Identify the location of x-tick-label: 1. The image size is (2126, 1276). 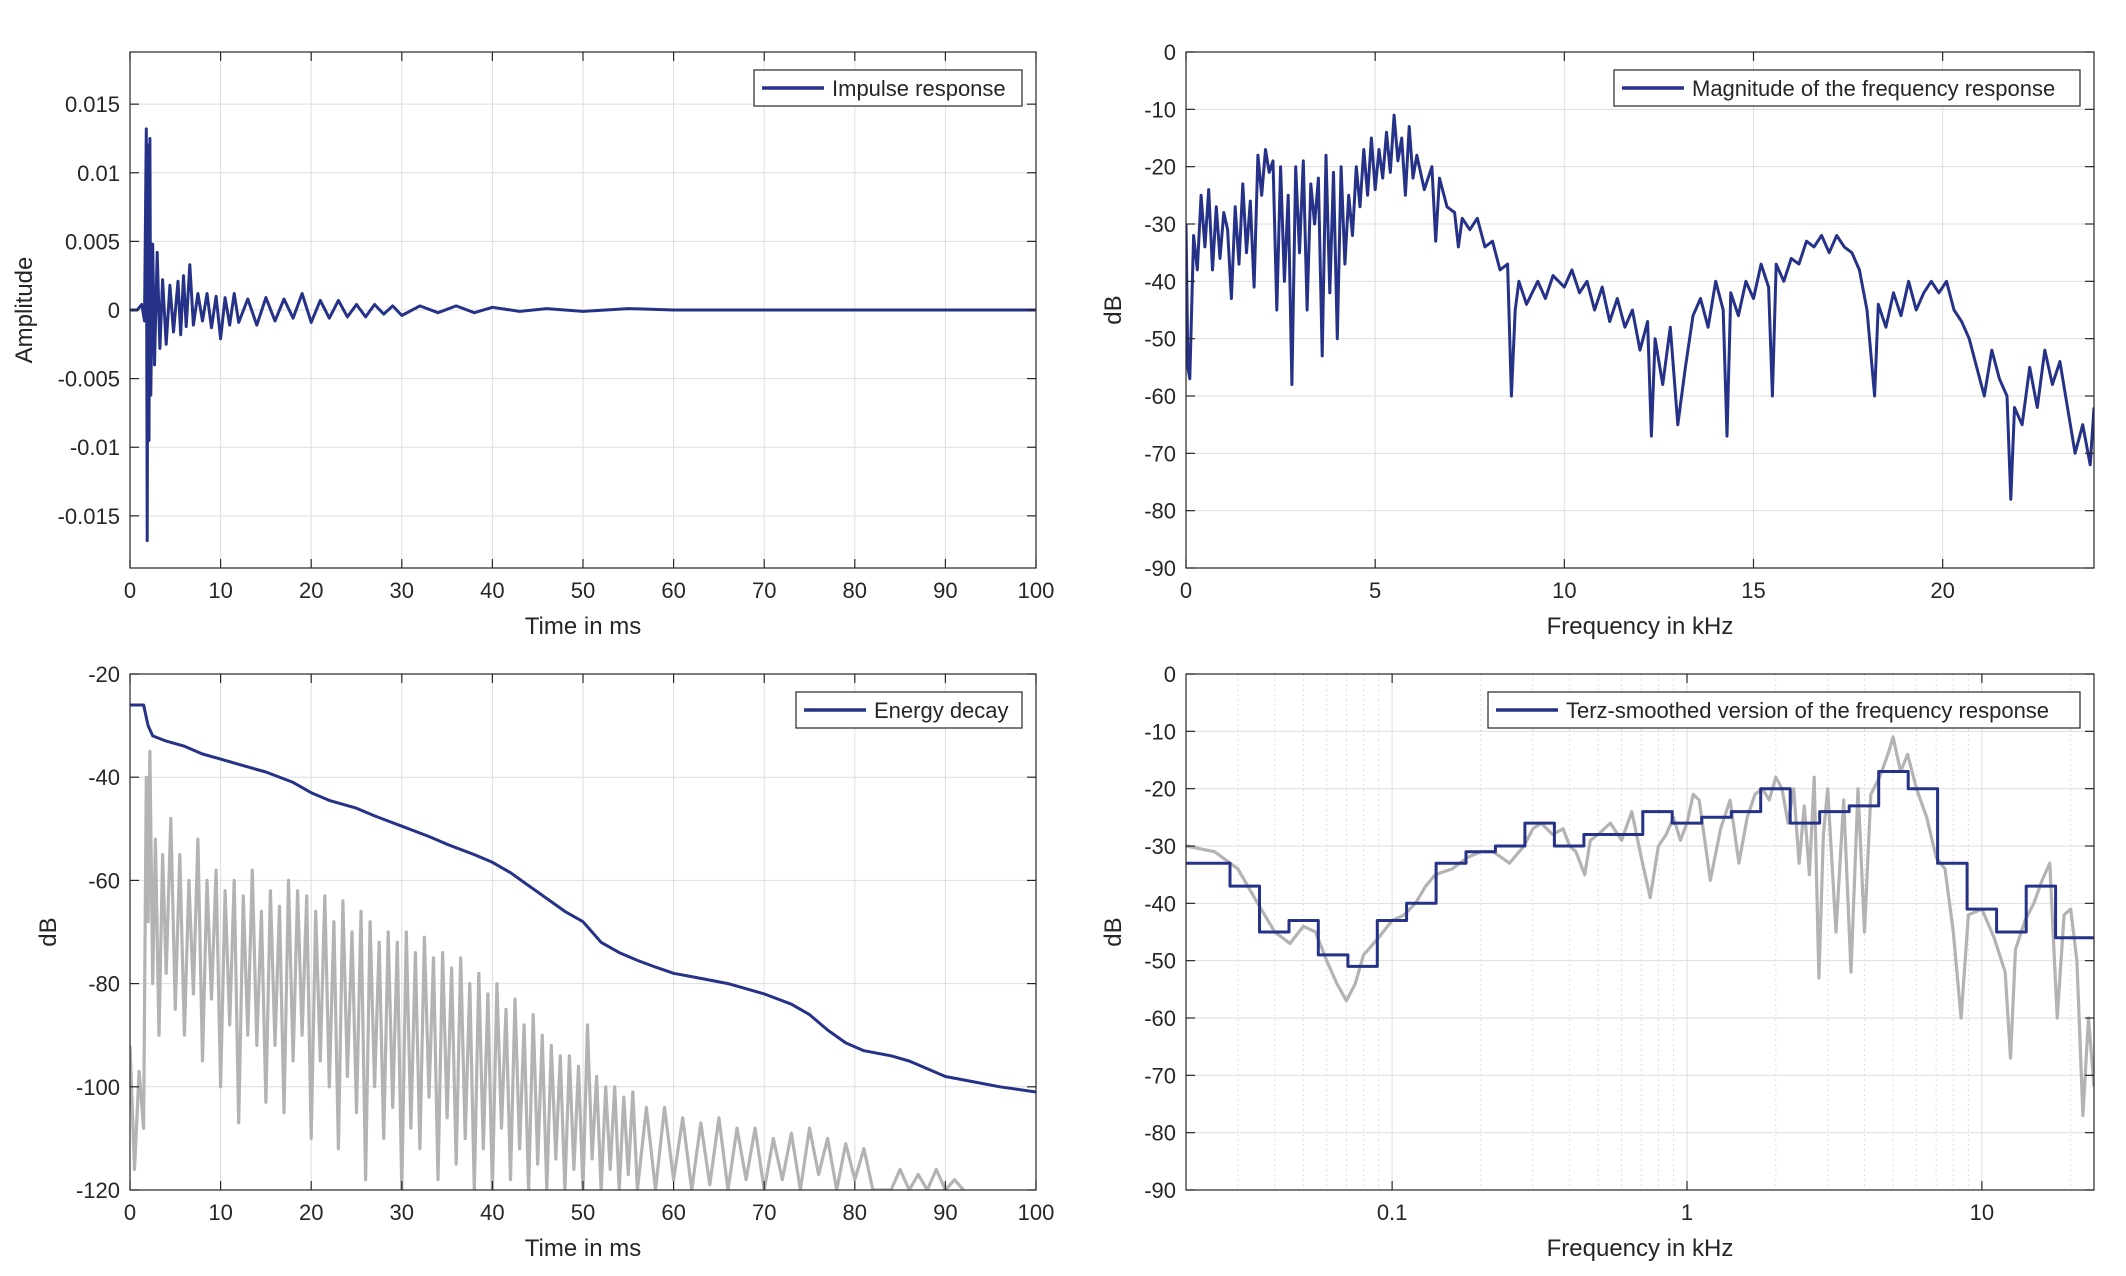
(1687, 1212).